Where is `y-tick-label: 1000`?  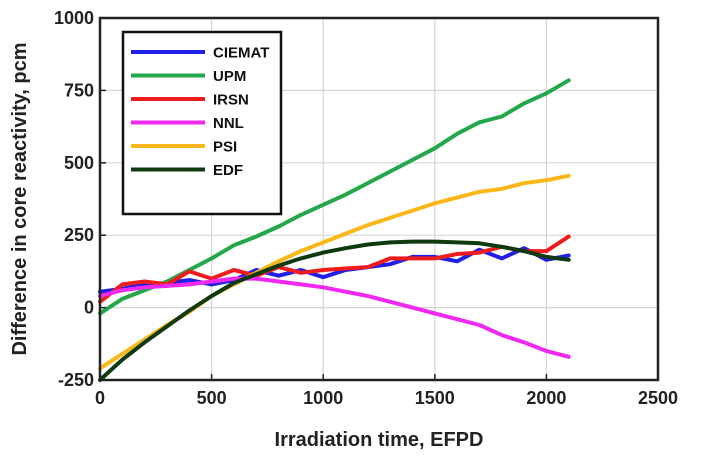 y-tick-label: 1000 is located at coordinates (74, 18).